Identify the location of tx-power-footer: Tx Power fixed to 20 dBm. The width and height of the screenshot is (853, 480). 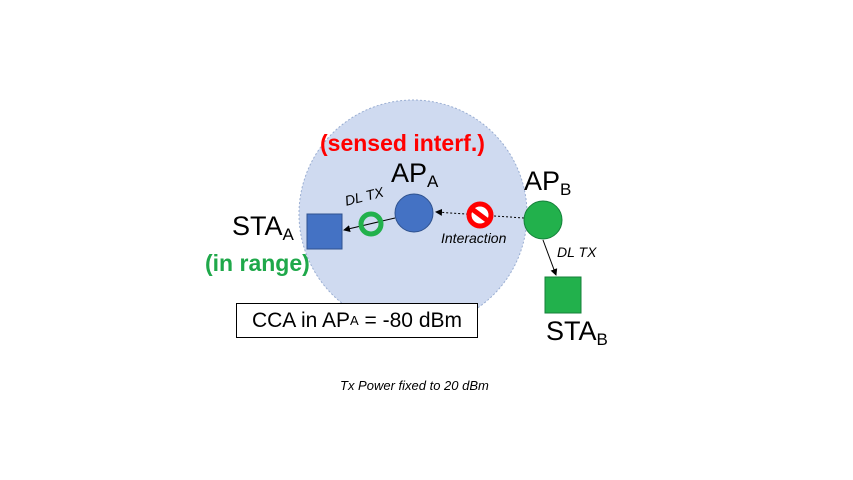
(414, 385).